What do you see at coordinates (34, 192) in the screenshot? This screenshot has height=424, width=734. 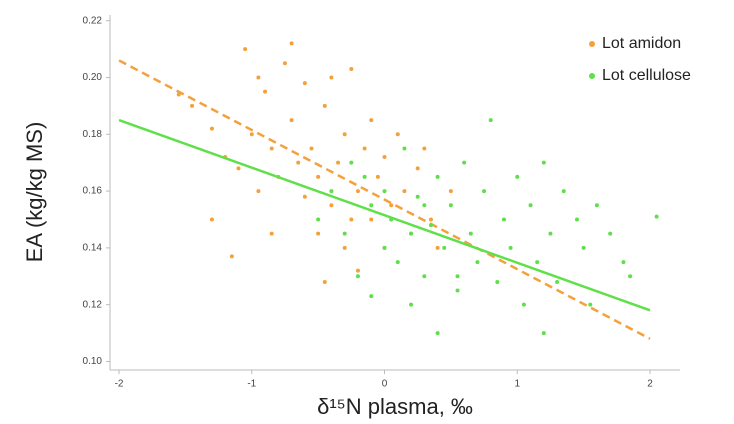 I see `y-axis-label: EA (kg/kg MS)` at bounding box center [34, 192].